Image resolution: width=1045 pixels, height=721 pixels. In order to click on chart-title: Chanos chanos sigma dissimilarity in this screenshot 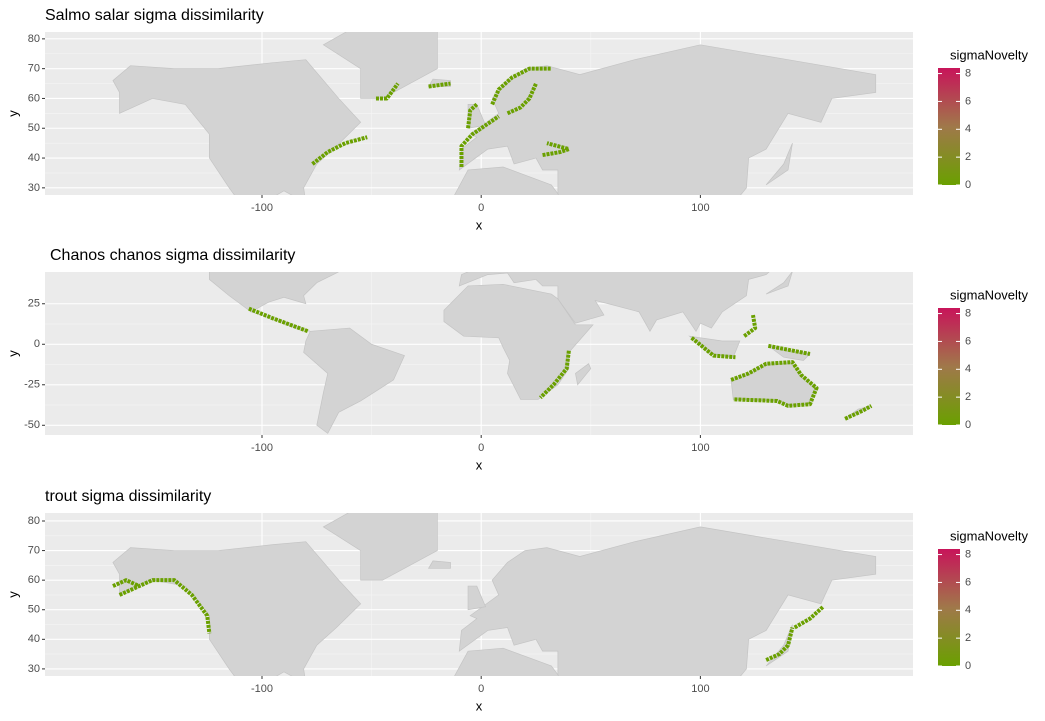, I will do `click(172, 255)`.